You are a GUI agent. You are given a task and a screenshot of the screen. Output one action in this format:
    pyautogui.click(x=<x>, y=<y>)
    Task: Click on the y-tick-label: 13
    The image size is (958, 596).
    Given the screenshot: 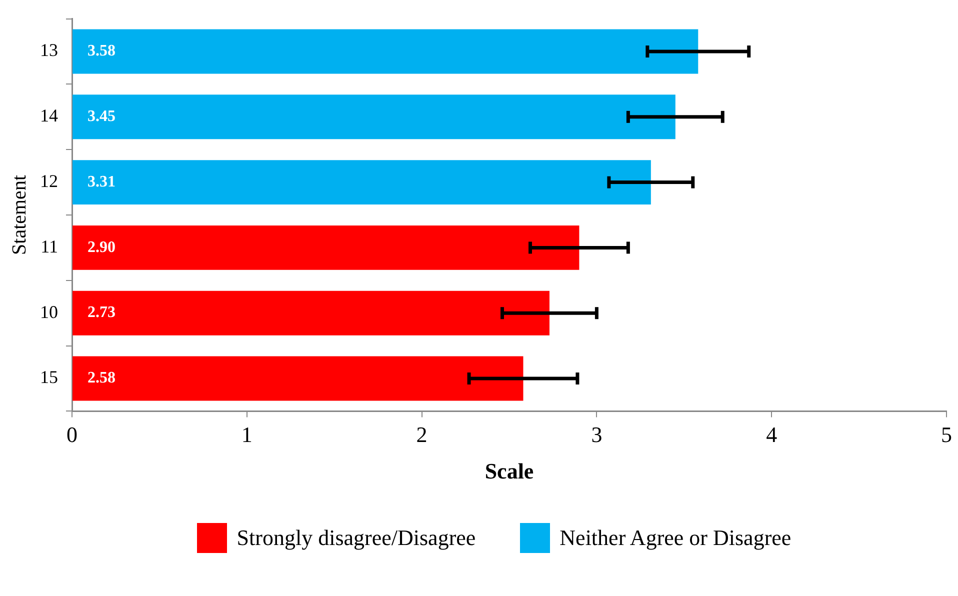 What is the action you would take?
    pyautogui.click(x=49, y=50)
    